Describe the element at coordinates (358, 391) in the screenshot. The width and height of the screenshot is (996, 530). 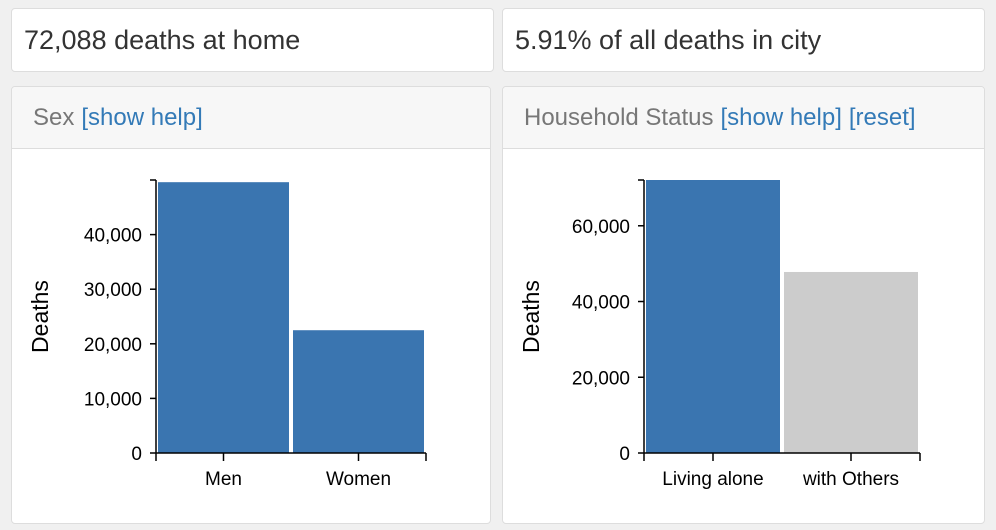
I see `bar-women` at that location.